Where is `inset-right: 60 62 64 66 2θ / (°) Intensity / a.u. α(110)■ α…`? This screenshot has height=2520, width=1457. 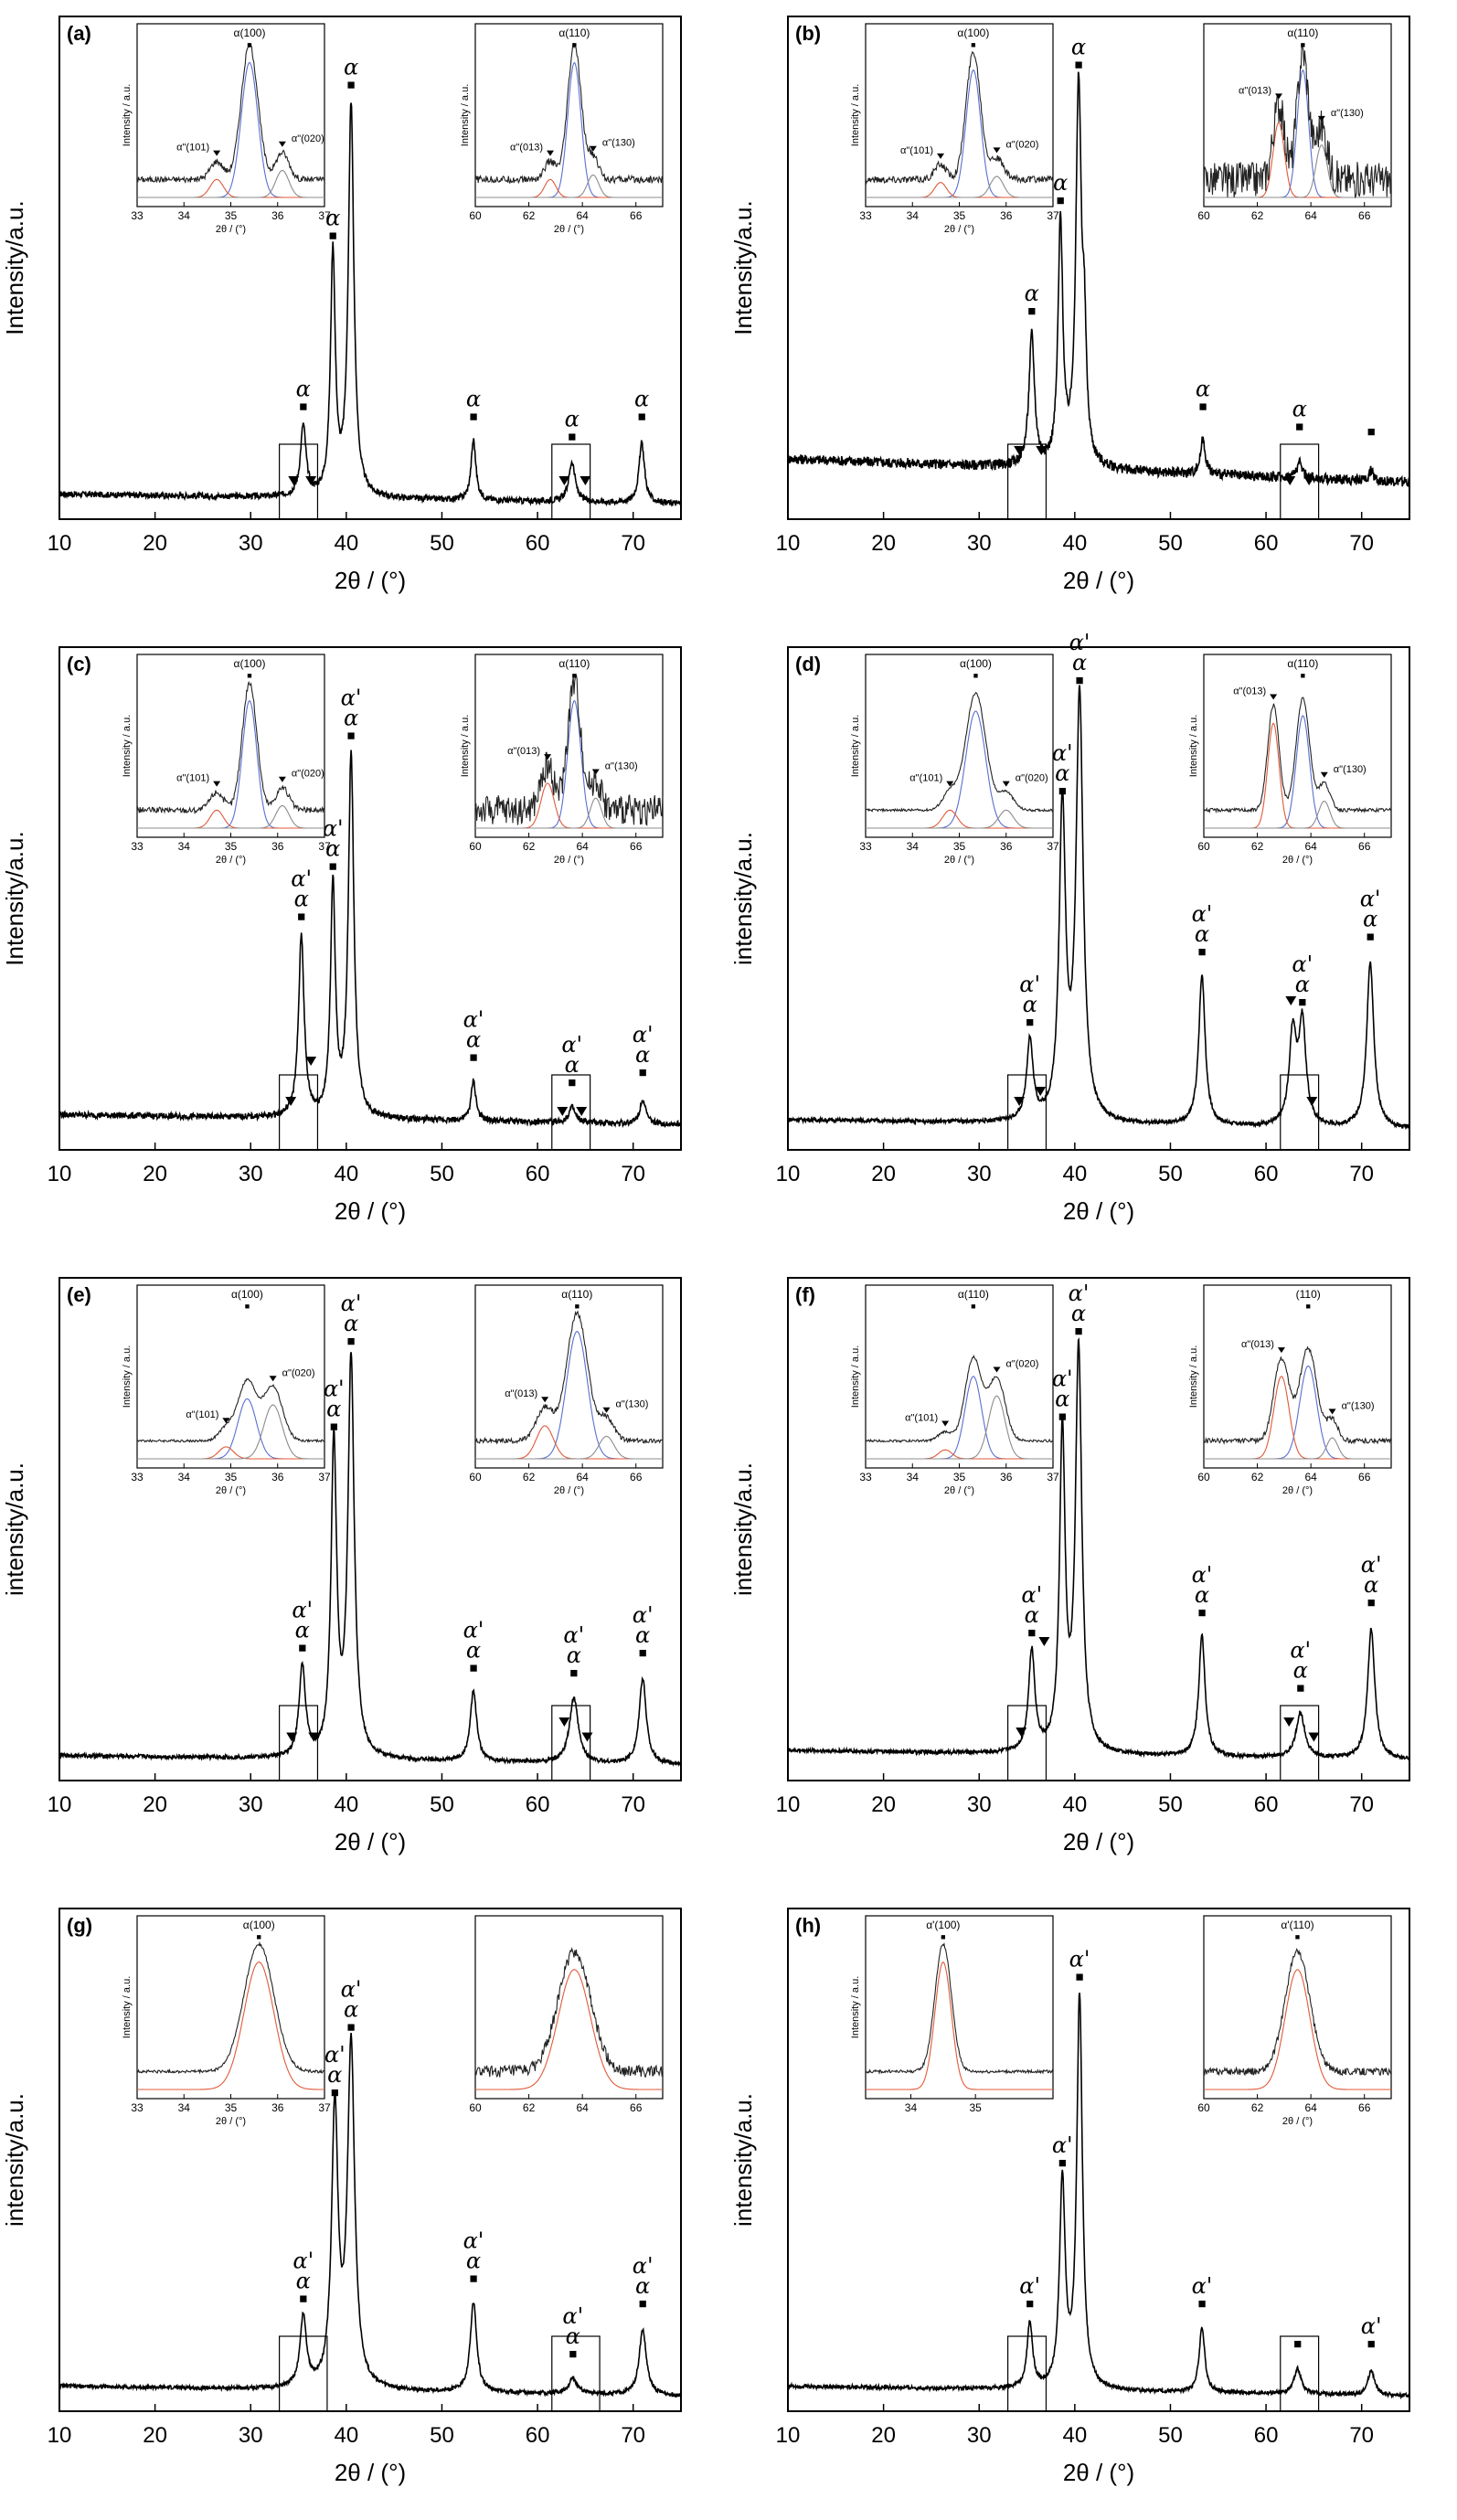
inset-right: 60 62 64 66 2θ / (°) Intensity / a.u. α(110)■ α… is located at coordinates (562, 760).